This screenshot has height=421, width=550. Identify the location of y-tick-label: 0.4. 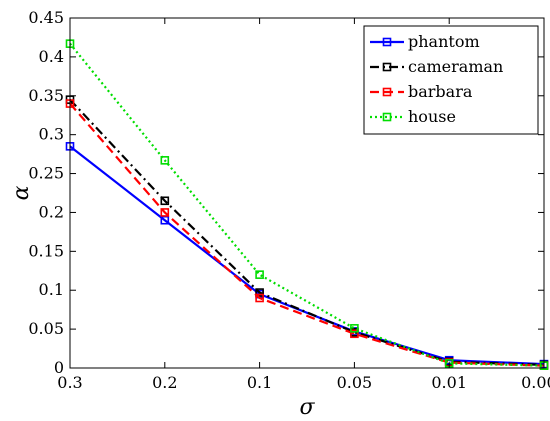
(51, 56).